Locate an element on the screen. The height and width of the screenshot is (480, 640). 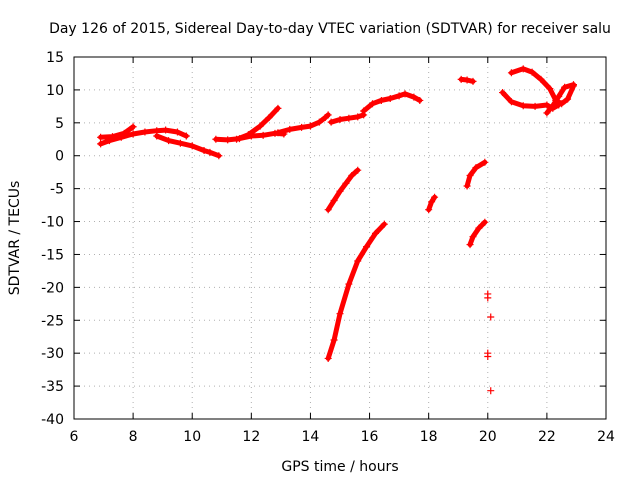
x-tick-label: 6 is located at coordinates (74, 437).